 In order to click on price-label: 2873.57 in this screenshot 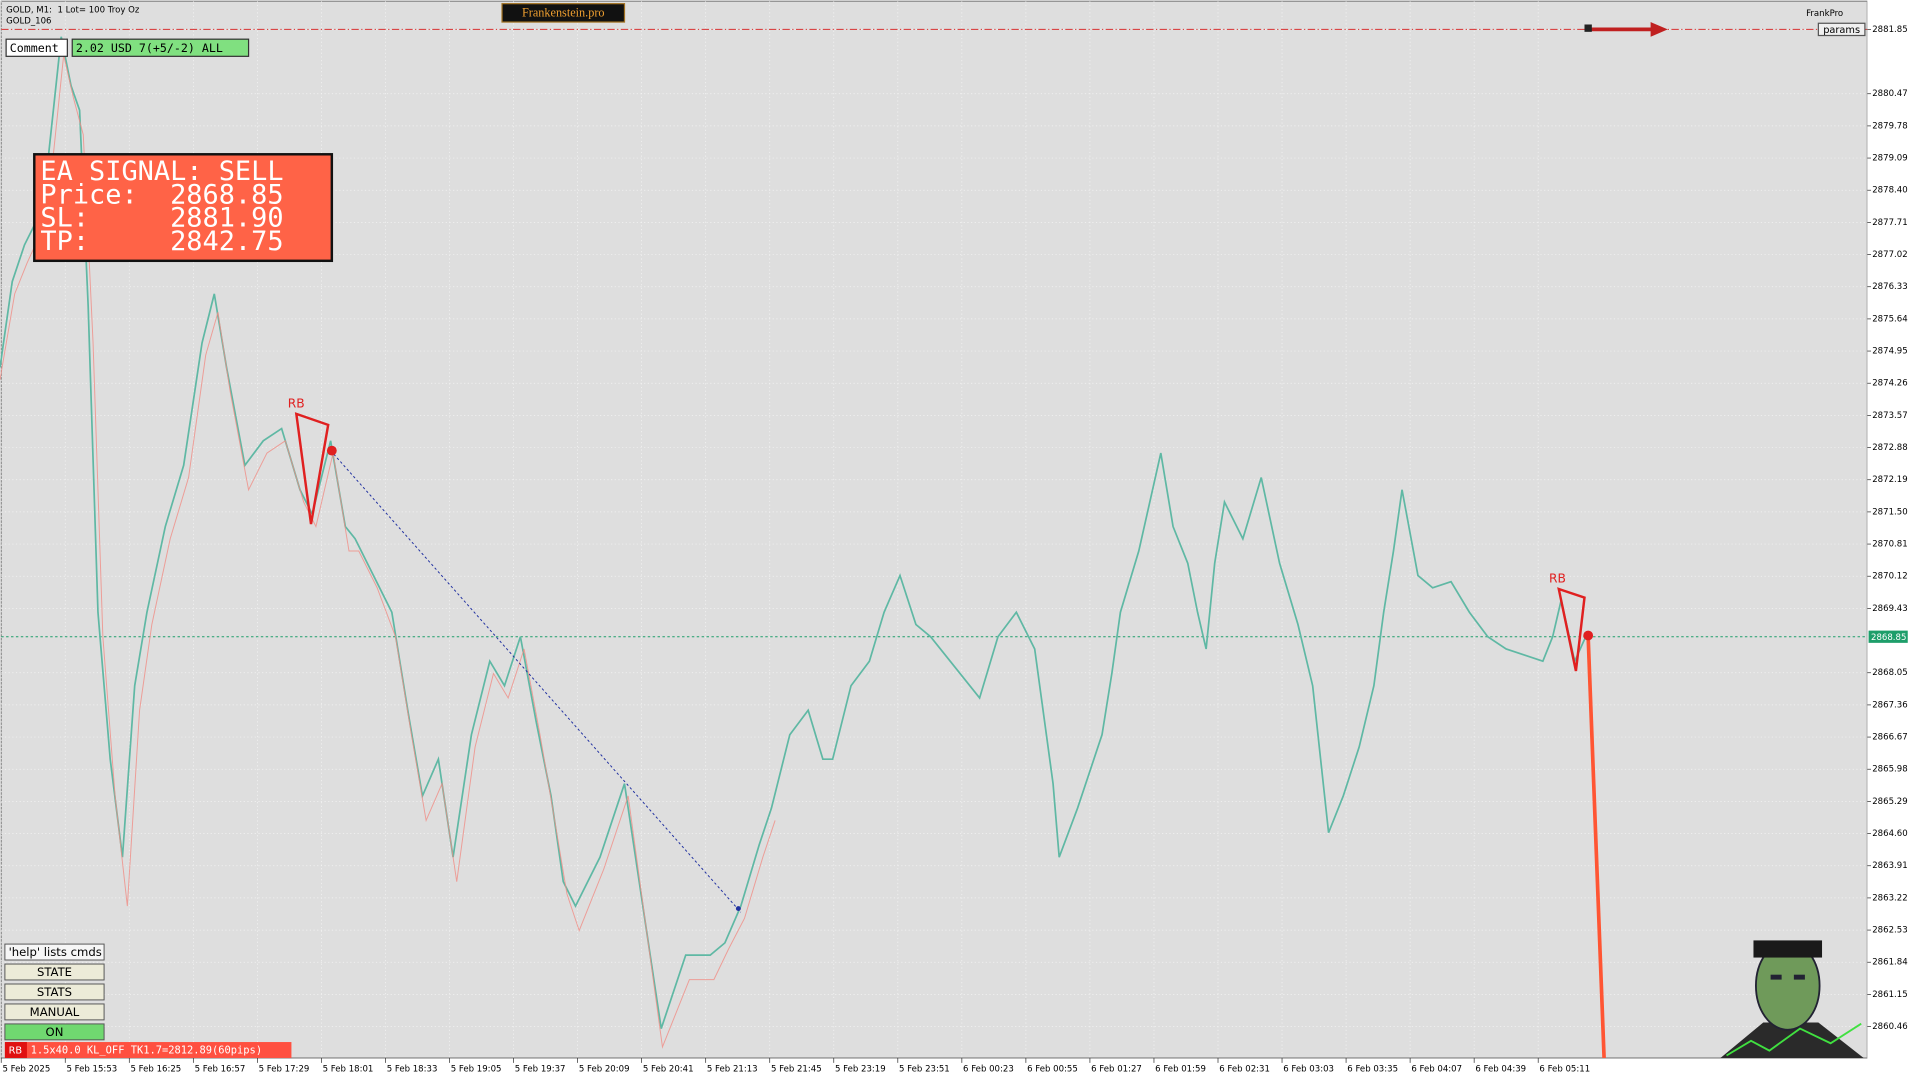, I will do `click(1889, 416)`.